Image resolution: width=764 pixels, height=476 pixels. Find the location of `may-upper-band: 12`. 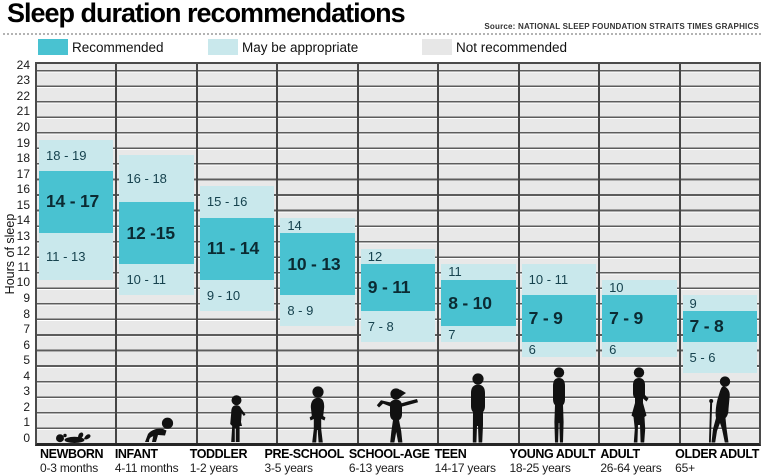

may-upper-band: 12 is located at coordinates (398, 256).